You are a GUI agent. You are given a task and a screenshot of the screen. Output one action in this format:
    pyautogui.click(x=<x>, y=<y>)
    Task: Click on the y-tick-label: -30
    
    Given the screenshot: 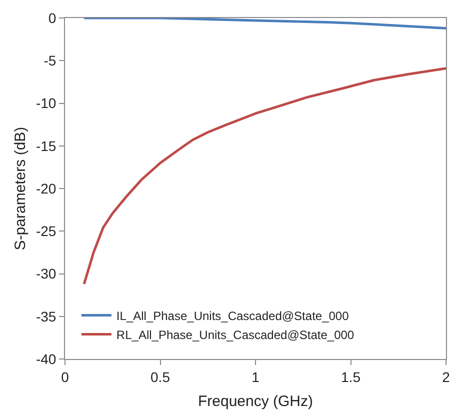 What is the action you would take?
    pyautogui.click(x=46, y=274)
    